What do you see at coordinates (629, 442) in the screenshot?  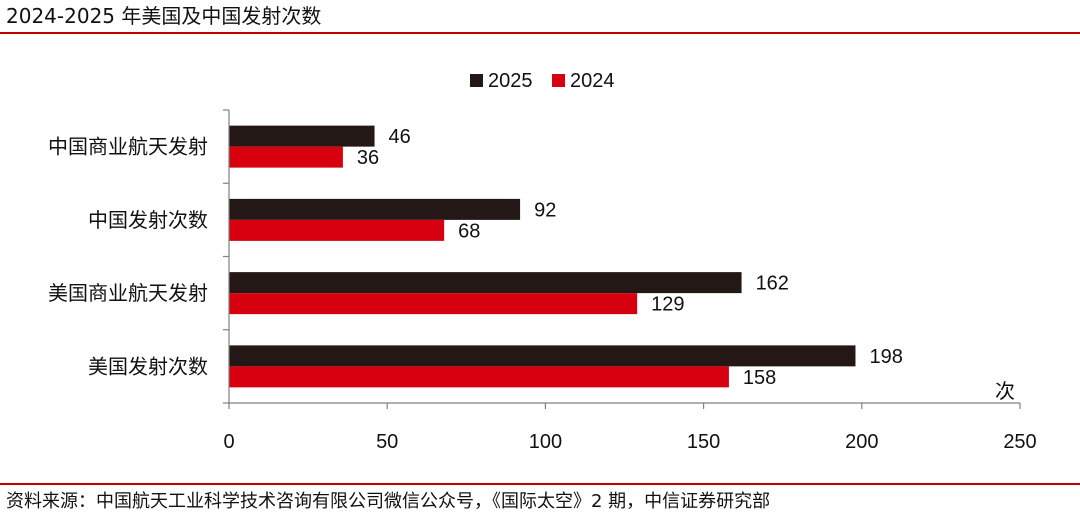 I see `x-tick-labels: 0 50 100 150 200 250` at bounding box center [629, 442].